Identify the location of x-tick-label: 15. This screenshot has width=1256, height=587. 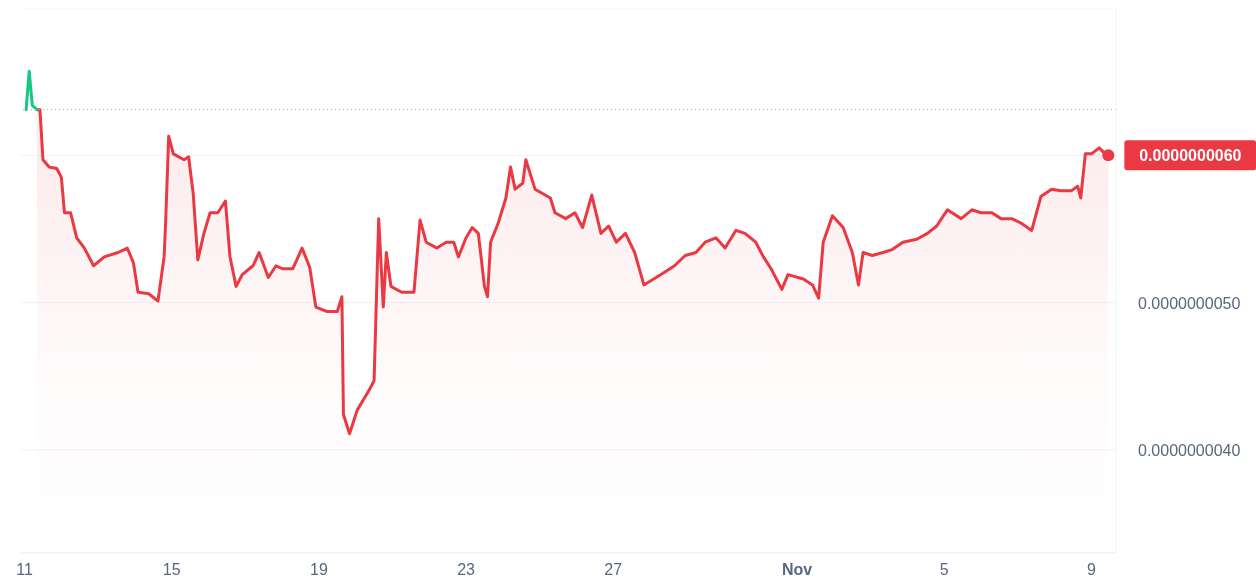
(171, 569).